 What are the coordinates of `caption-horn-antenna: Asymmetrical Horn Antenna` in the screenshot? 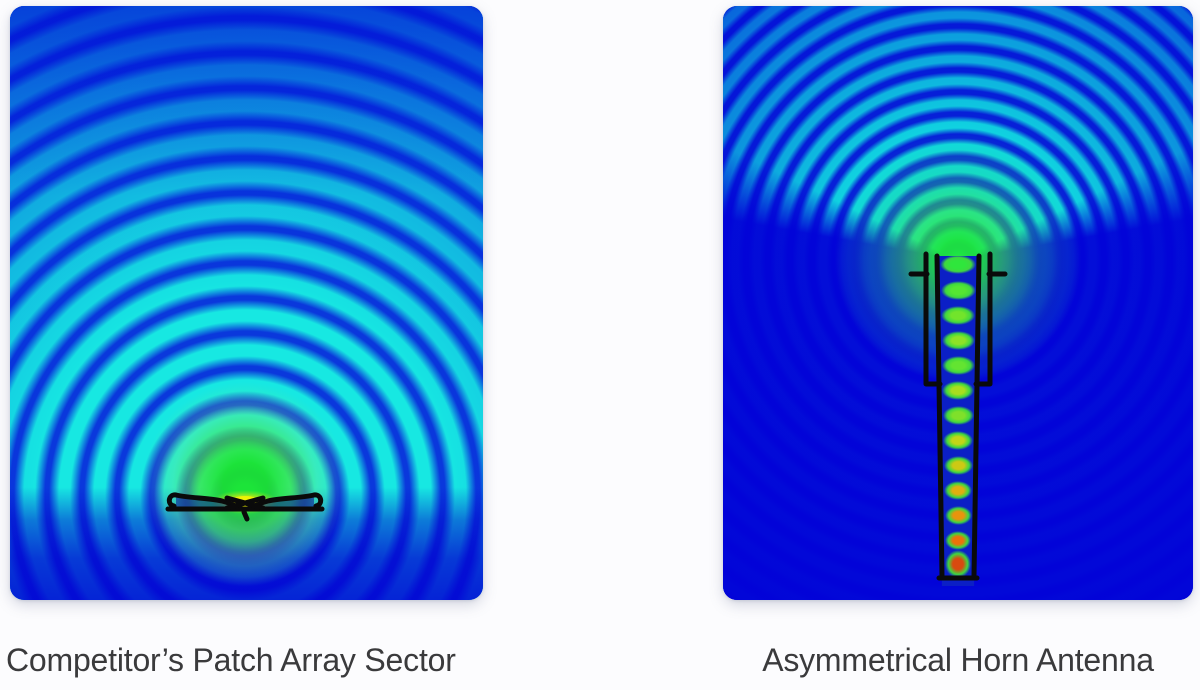 It's located at (958, 660).